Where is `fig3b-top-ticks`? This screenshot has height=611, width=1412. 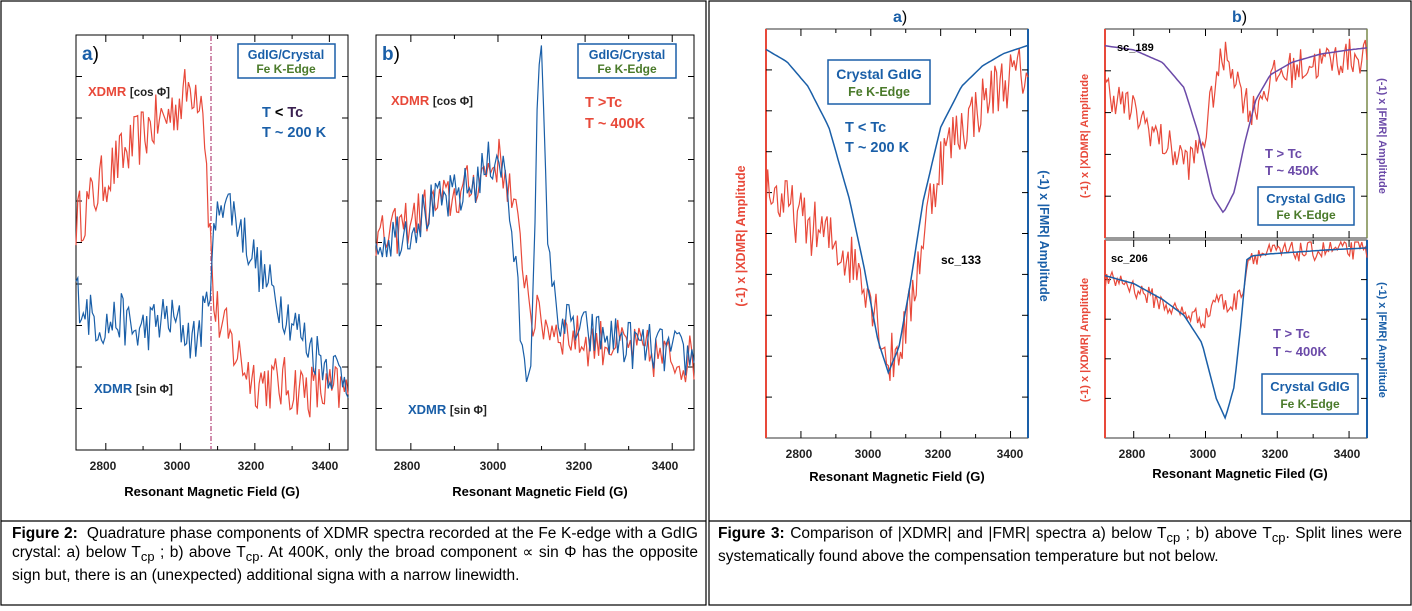
fig3b-top-ticks is located at coordinates (1236, 133).